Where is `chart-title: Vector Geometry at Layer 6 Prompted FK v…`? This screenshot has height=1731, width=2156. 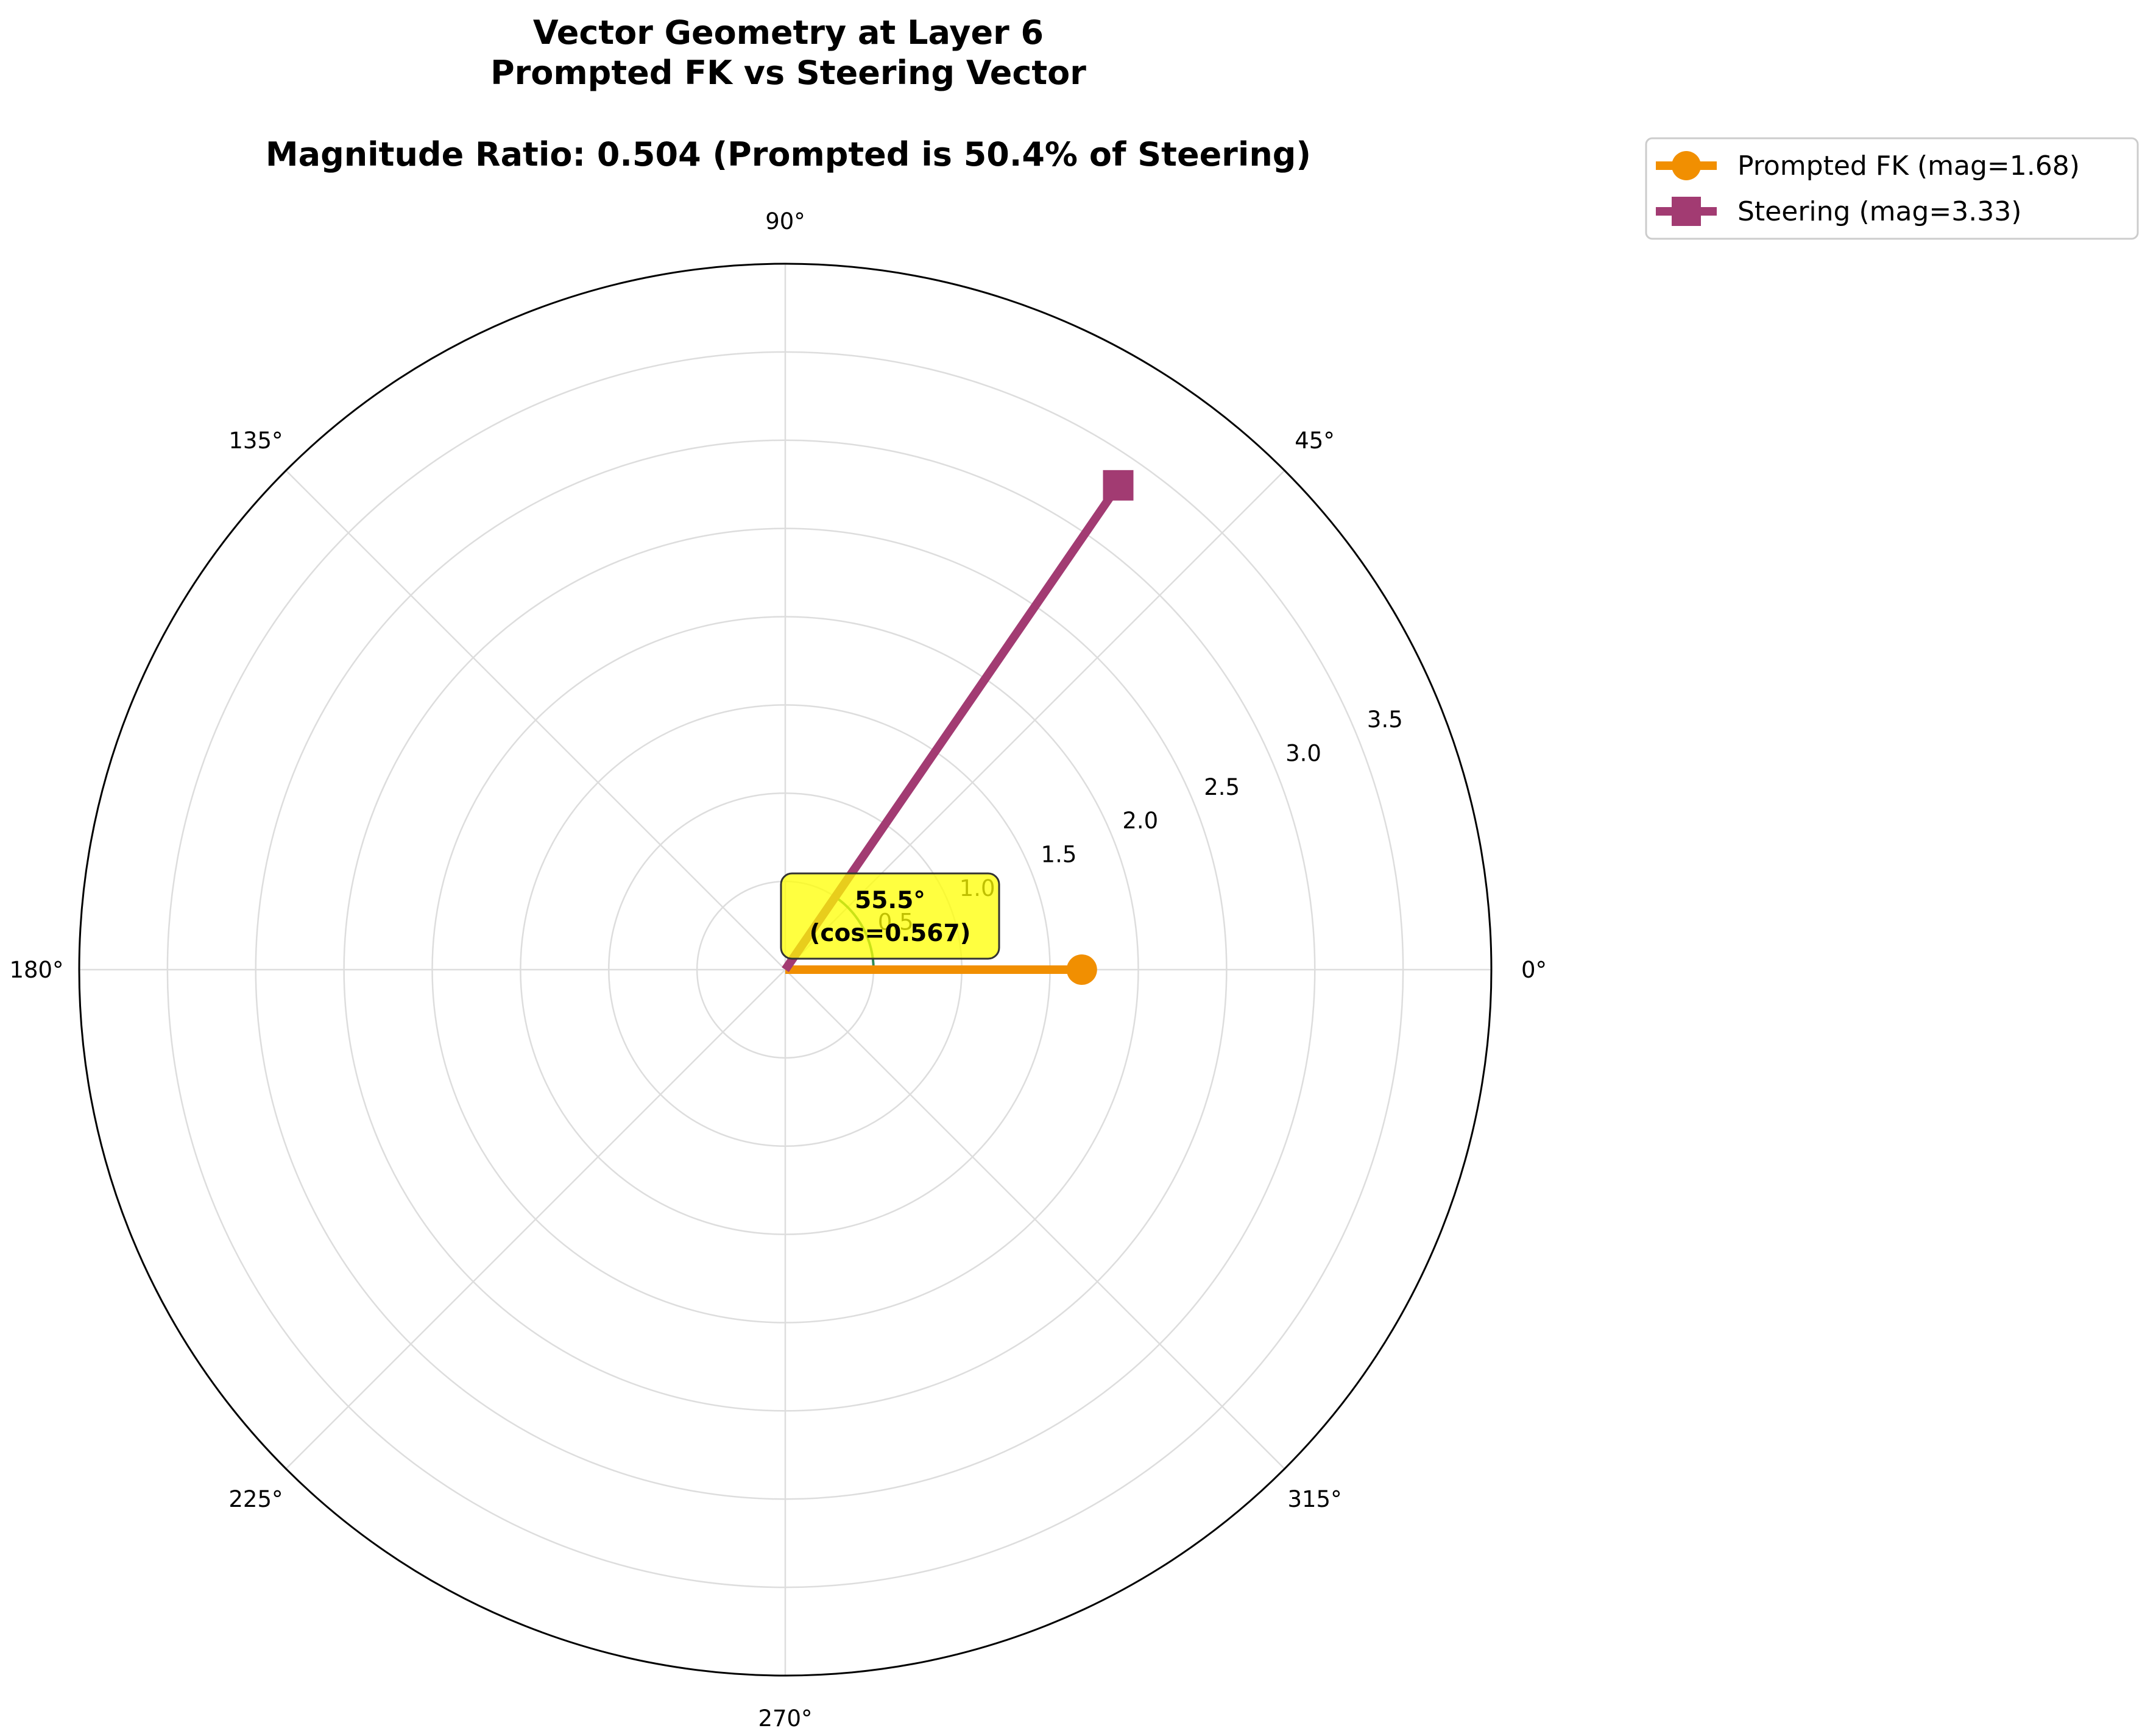 chart-title: Vector Geometry at Layer 6 Prompted FK v… is located at coordinates (788, 93).